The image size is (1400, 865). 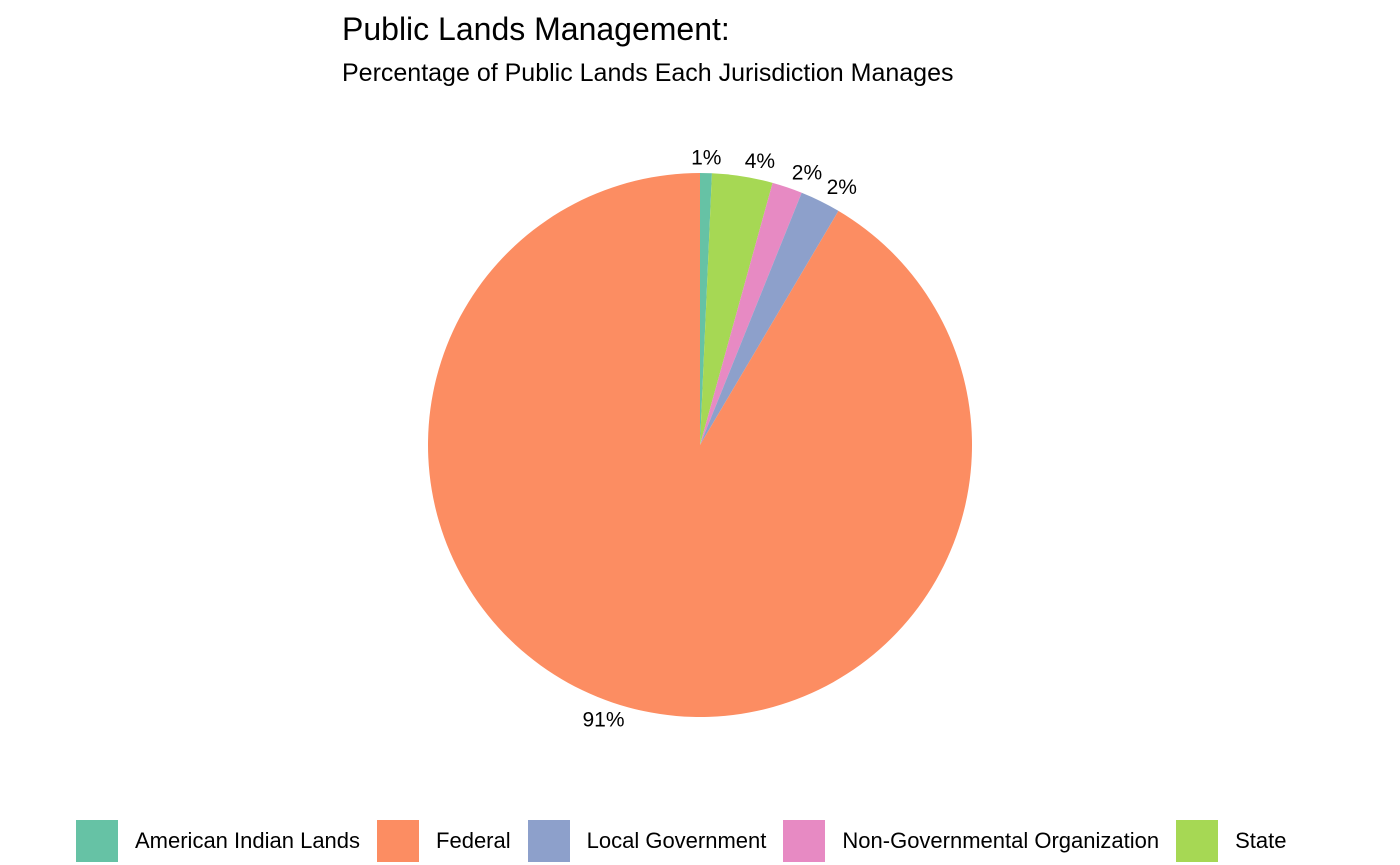 What do you see at coordinates (807, 173) in the screenshot?
I see `pie-label-non-governmental-organization: 2%` at bounding box center [807, 173].